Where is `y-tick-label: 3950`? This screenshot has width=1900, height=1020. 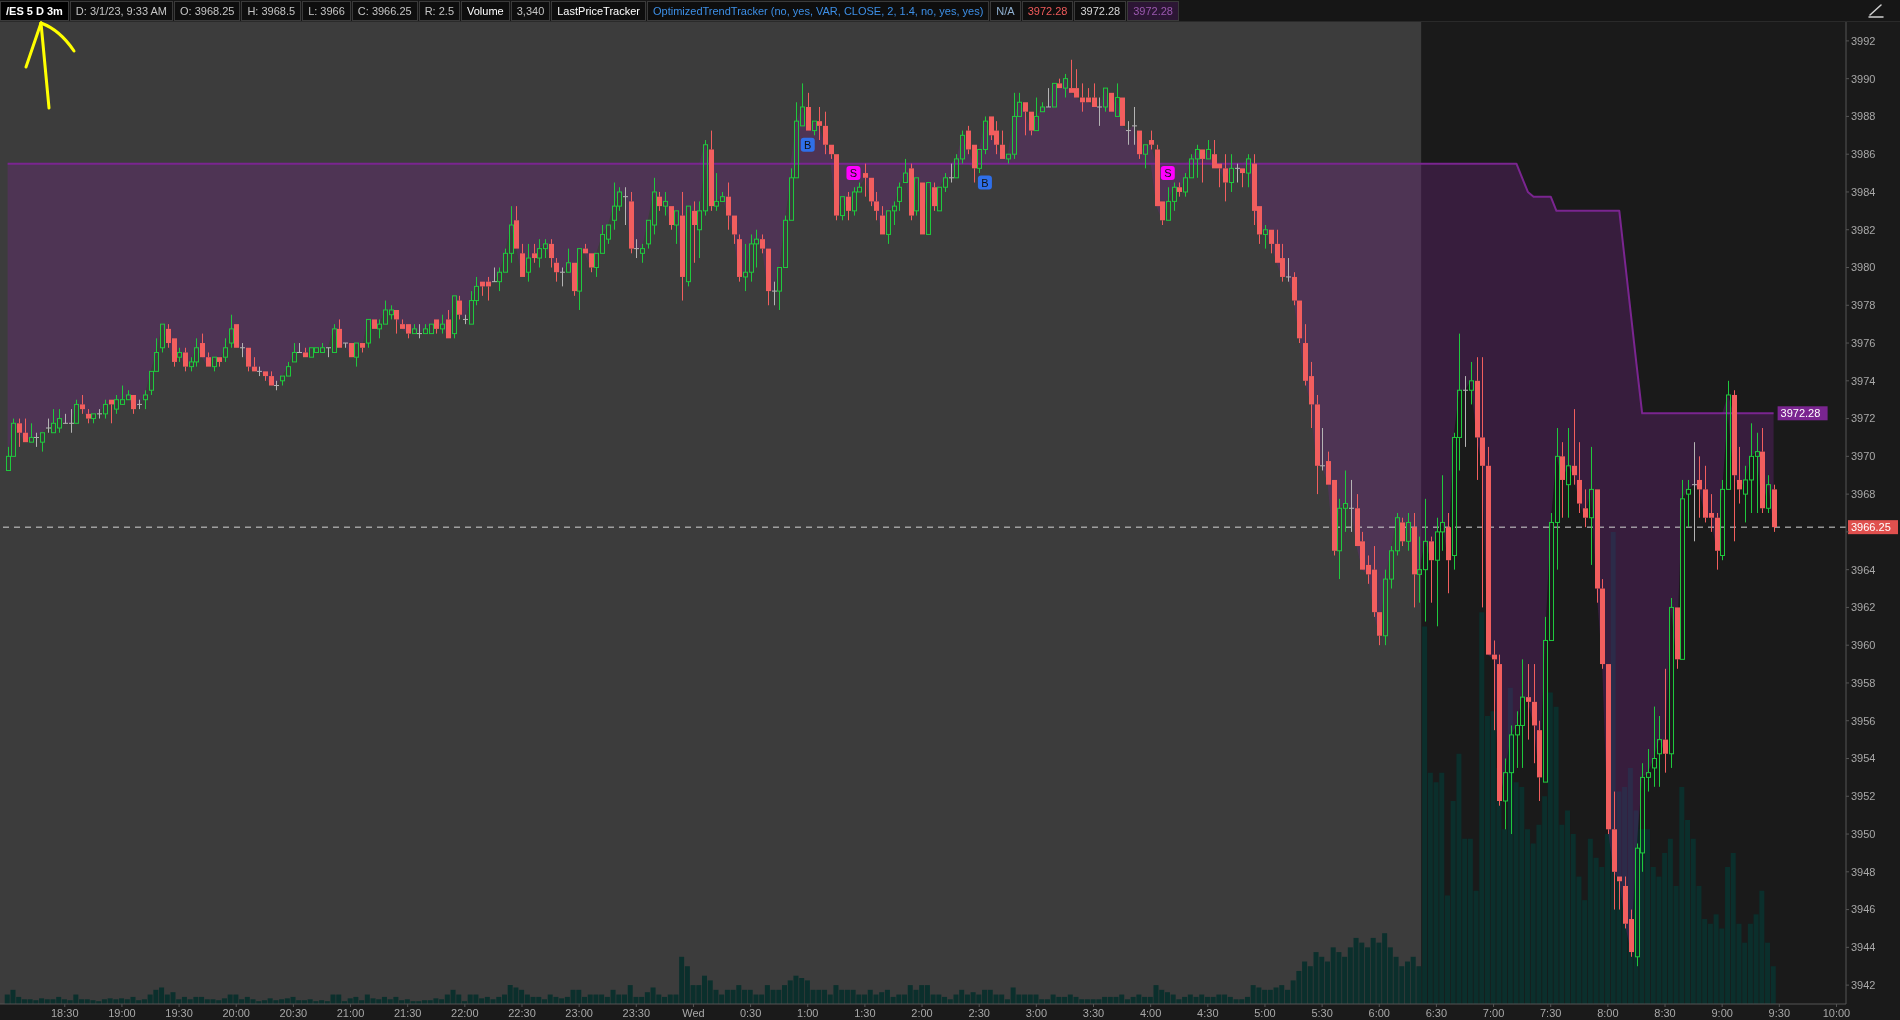 y-tick-label: 3950 is located at coordinates (1863, 833).